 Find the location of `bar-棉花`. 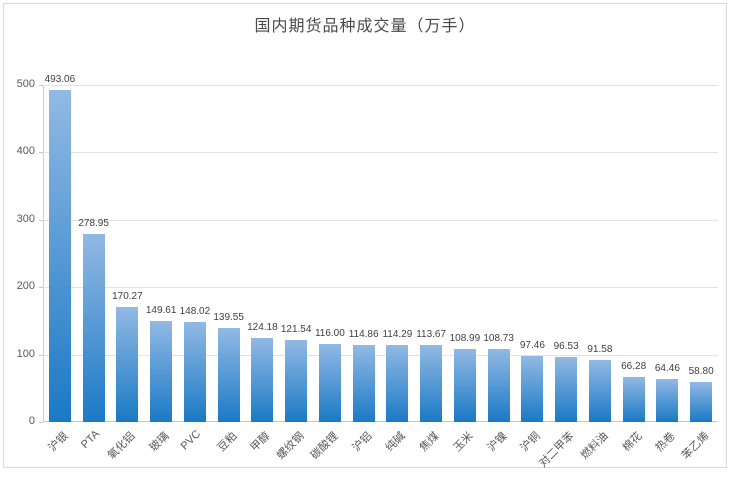

bar-棉花 is located at coordinates (633, 399).